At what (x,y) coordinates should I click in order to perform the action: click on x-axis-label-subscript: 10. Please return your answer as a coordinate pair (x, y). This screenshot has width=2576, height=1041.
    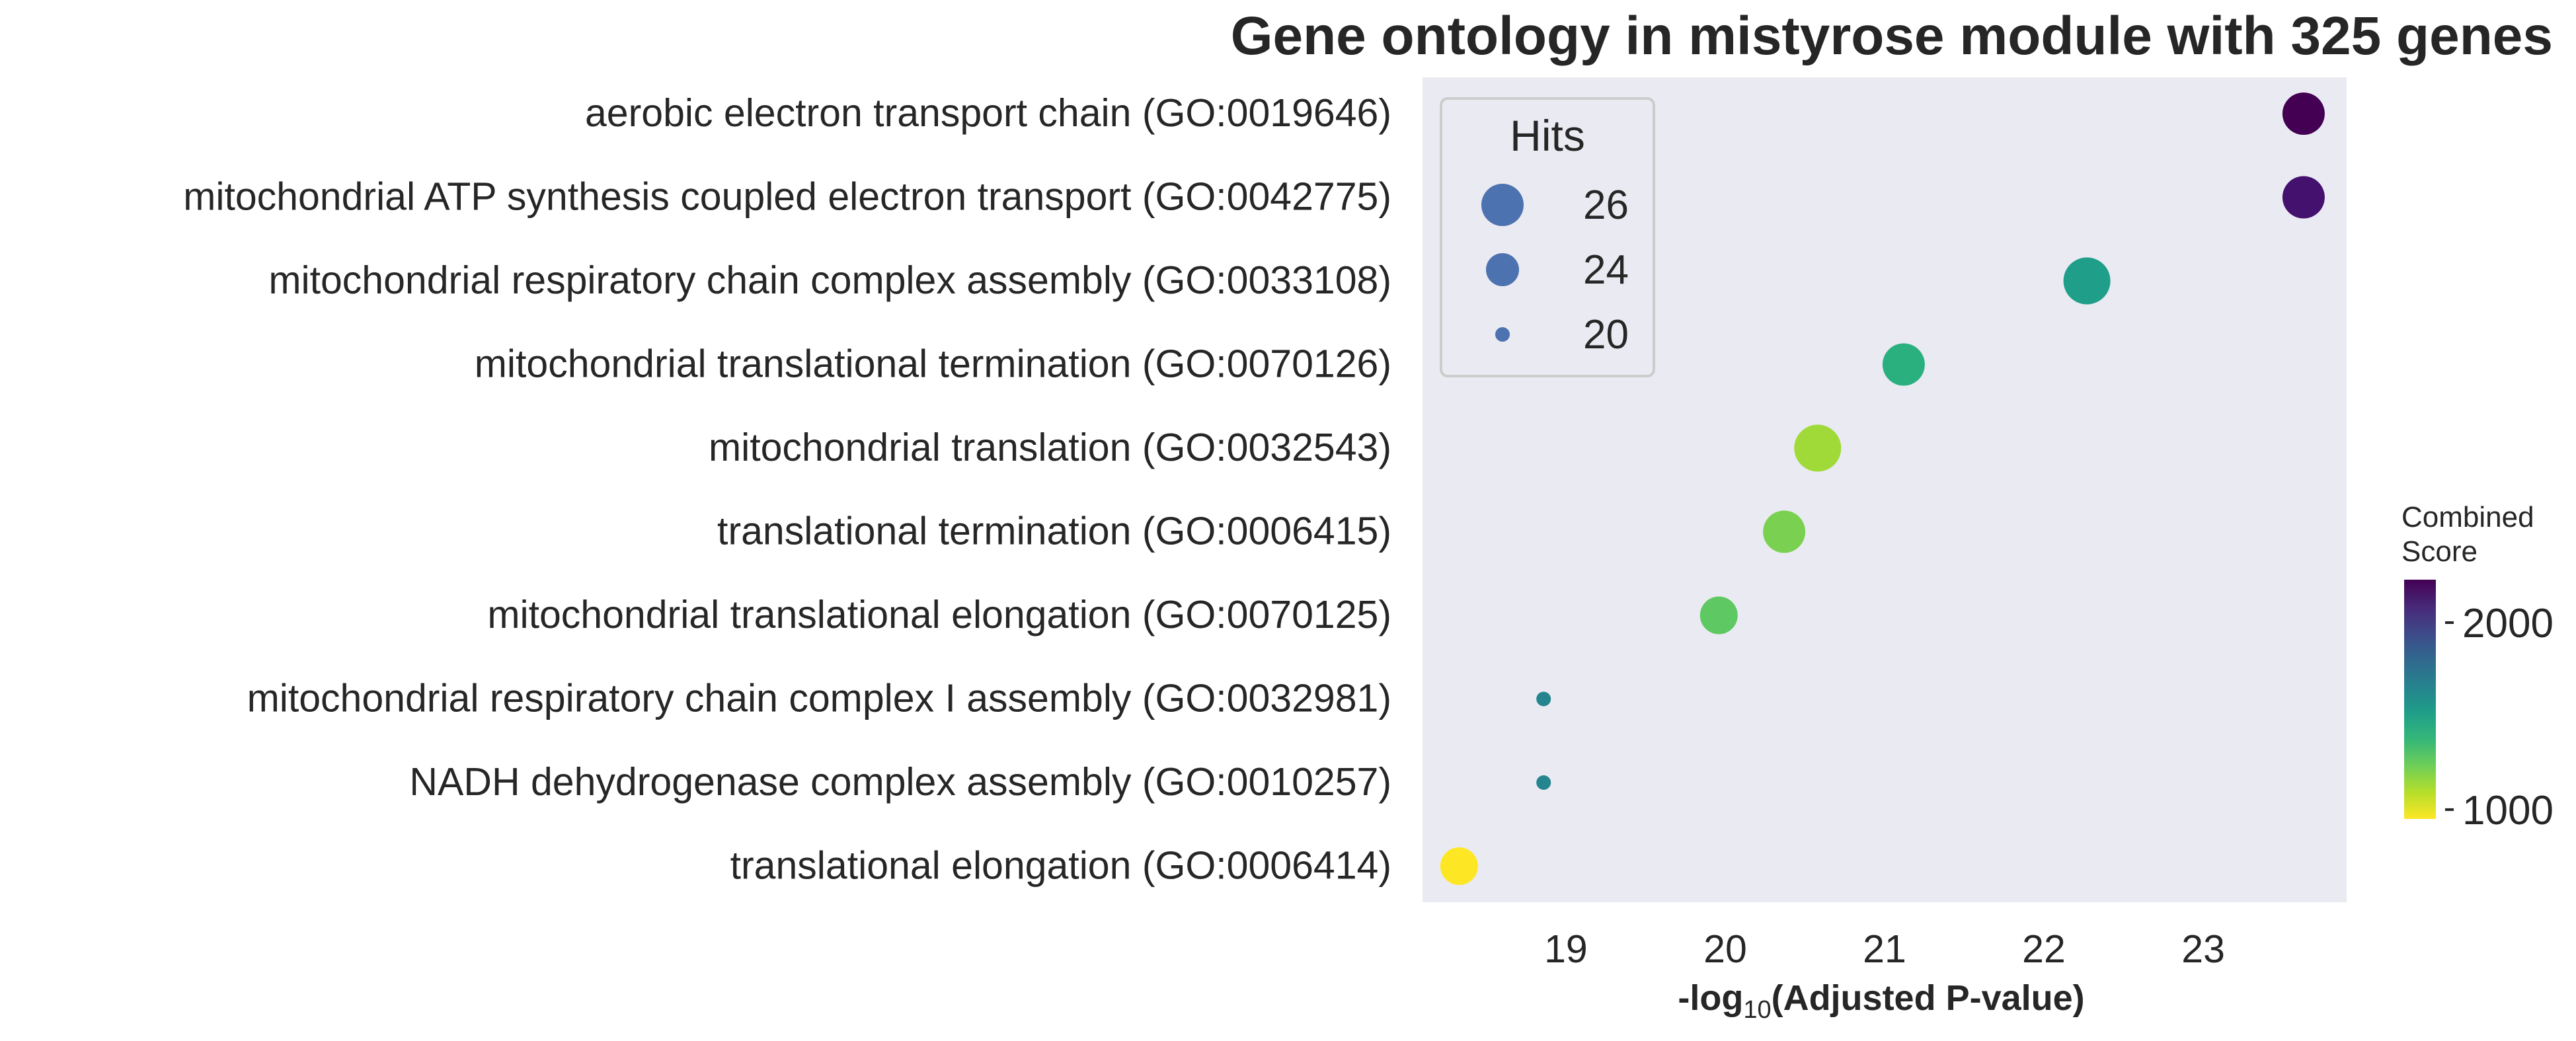
    Looking at the image, I should click on (1757, 1010).